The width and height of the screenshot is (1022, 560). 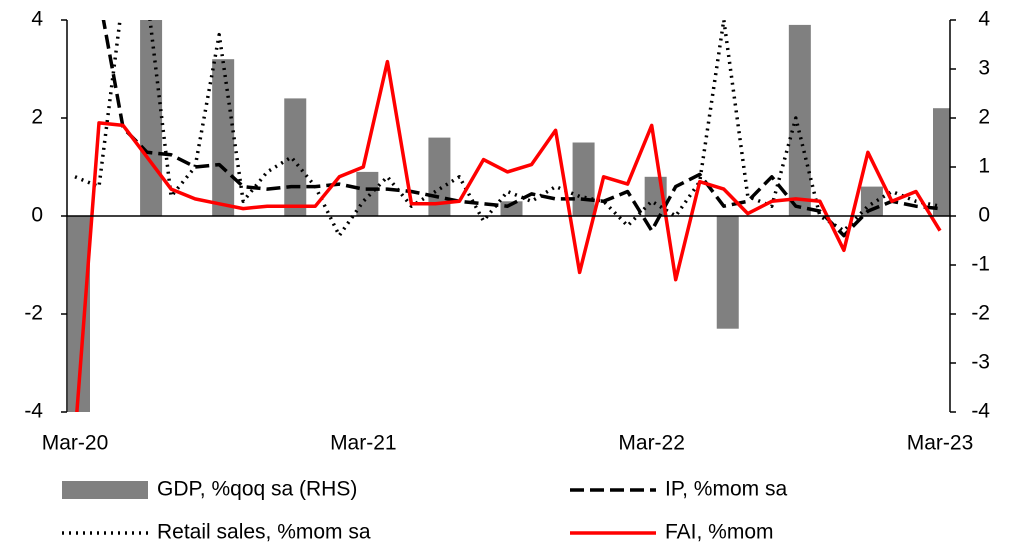 What do you see at coordinates (264, 532) in the screenshot?
I see `legend-label: Retail sales, %mom sa` at bounding box center [264, 532].